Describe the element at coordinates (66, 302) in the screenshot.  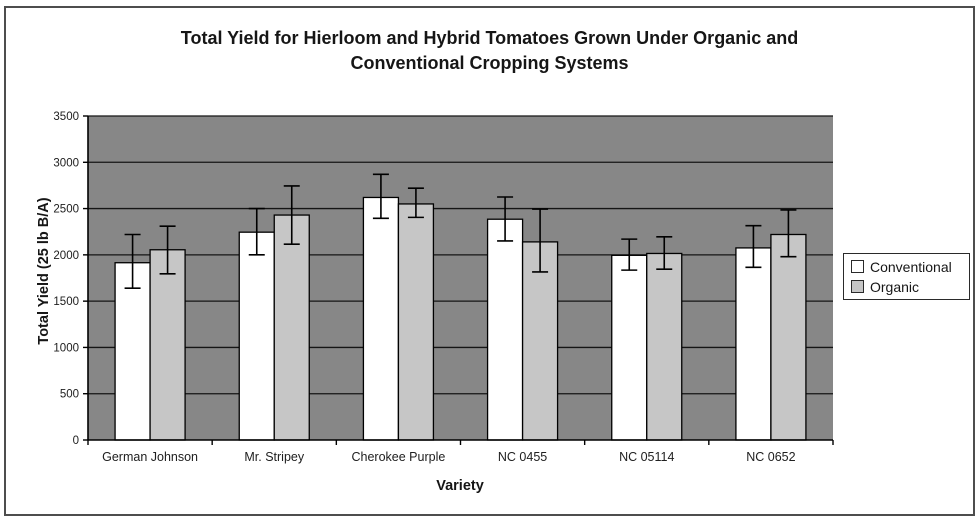
I see `y-tick-label-1500: 1500` at that location.